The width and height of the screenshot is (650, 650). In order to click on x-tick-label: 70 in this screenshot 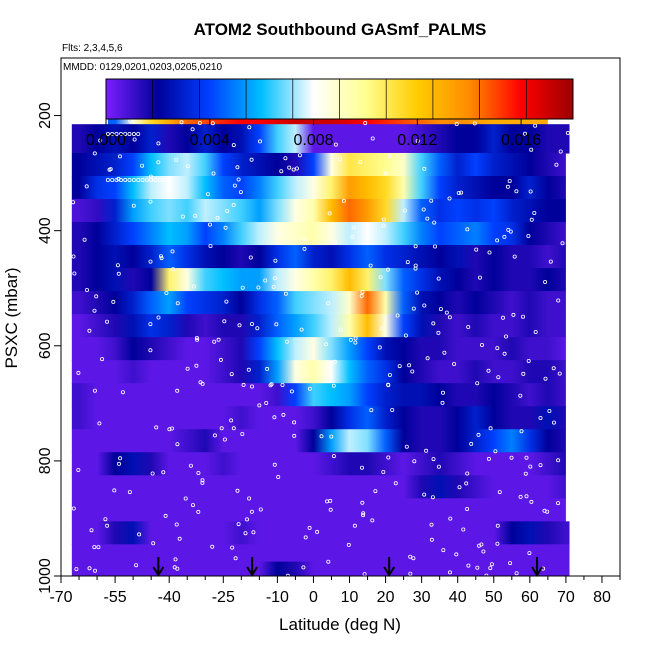, I will do `click(566, 597)`.